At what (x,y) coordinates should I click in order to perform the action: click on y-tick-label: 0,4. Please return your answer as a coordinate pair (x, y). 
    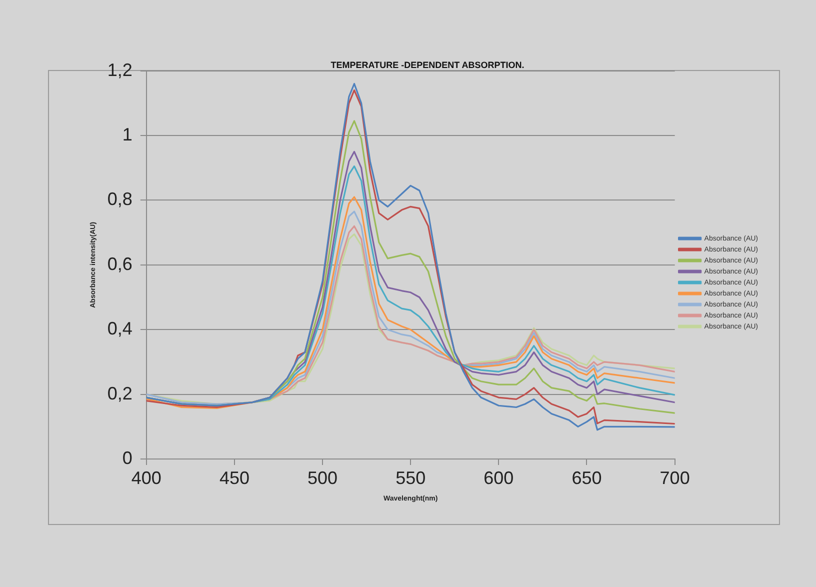
    Looking at the image, I should click on (119, 328).